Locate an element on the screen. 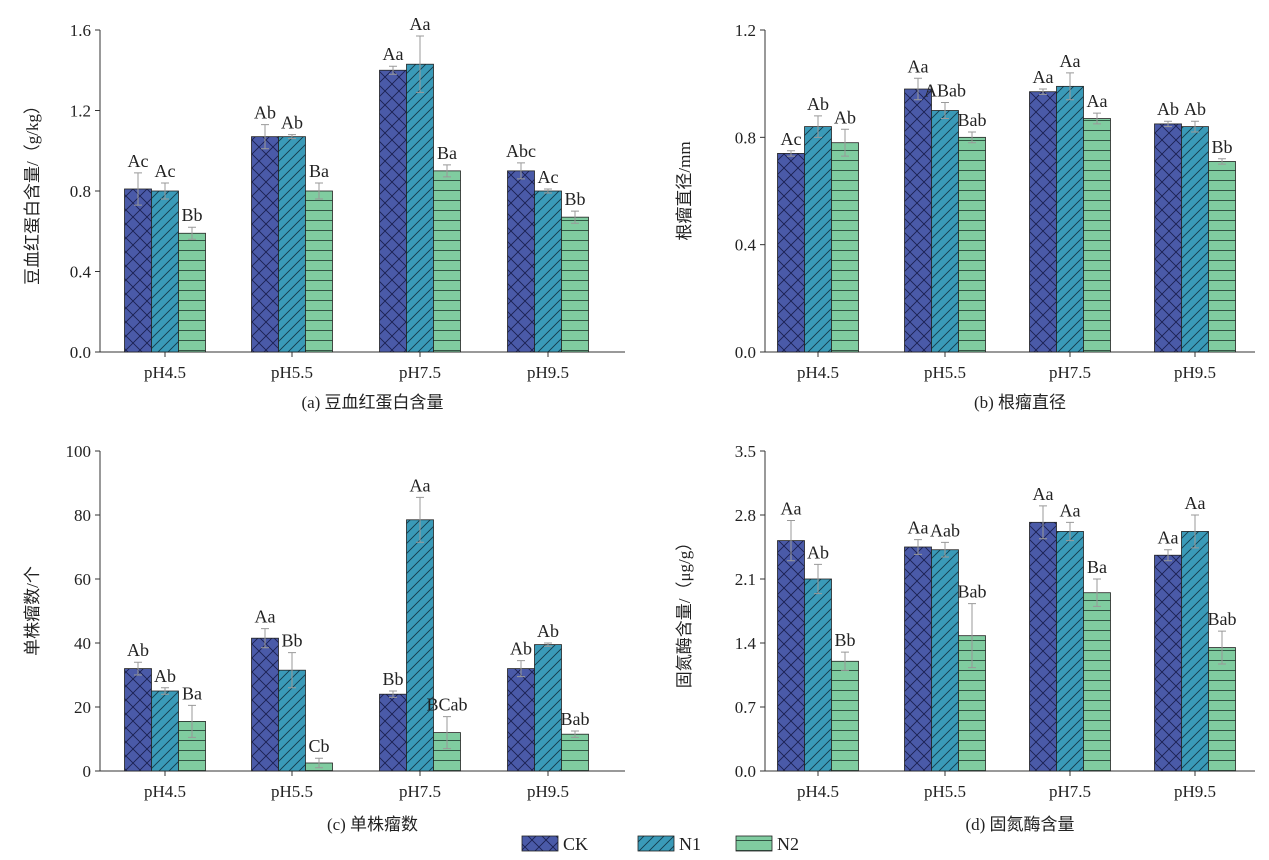  y-tick-label: 60 is located at coordinates (82, 579).